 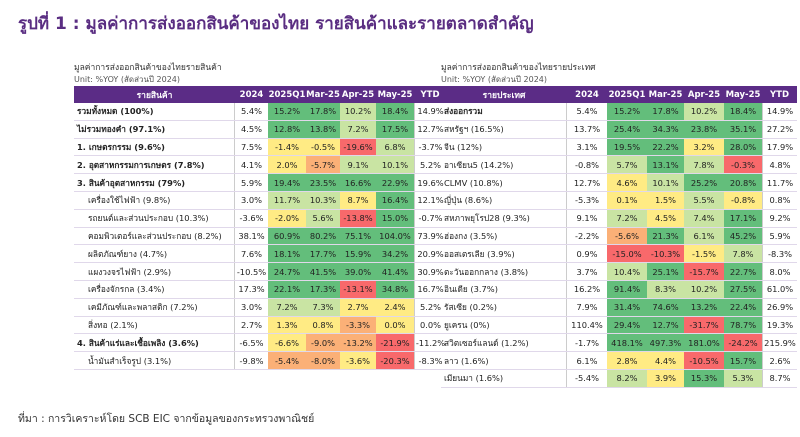 What do you see at coordinates (260, 325) in the screenshot?
I see `table-row: สิ่งทอ (2.1%) 2.7% 1.3% 0.8% -3.3% 0.0% 0.0%` at bounding box center [260, 325].